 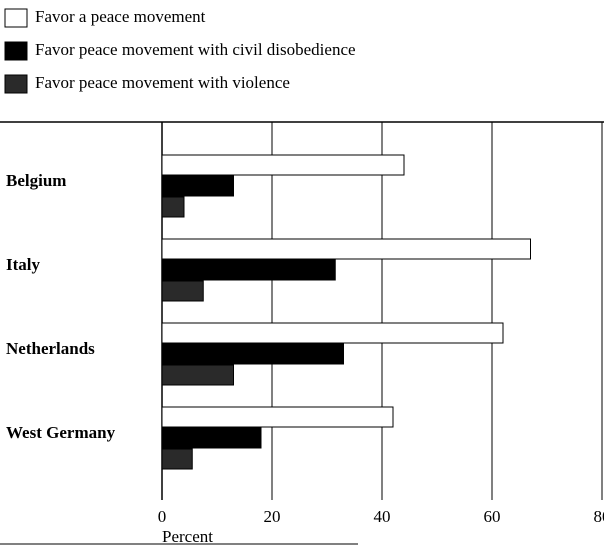 I want to click on category-label: Belgium, so click(x=36, y=180).